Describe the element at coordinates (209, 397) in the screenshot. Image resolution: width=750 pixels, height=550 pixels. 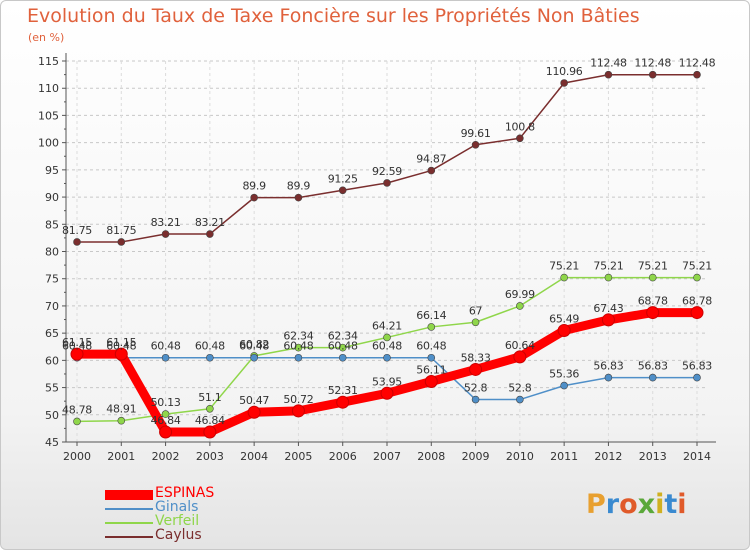
I see `data-label: 51.1` at that location.